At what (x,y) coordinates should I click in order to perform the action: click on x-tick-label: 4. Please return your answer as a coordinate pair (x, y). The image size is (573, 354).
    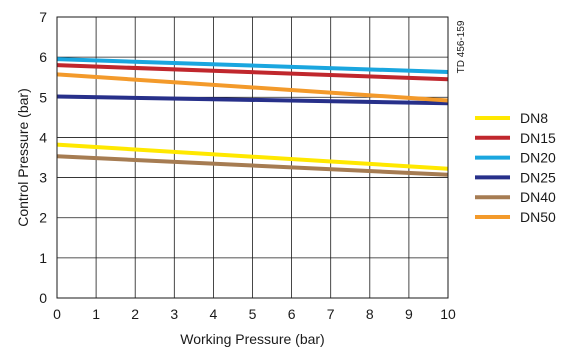
    Looking at the image, I should click on (214, 314).